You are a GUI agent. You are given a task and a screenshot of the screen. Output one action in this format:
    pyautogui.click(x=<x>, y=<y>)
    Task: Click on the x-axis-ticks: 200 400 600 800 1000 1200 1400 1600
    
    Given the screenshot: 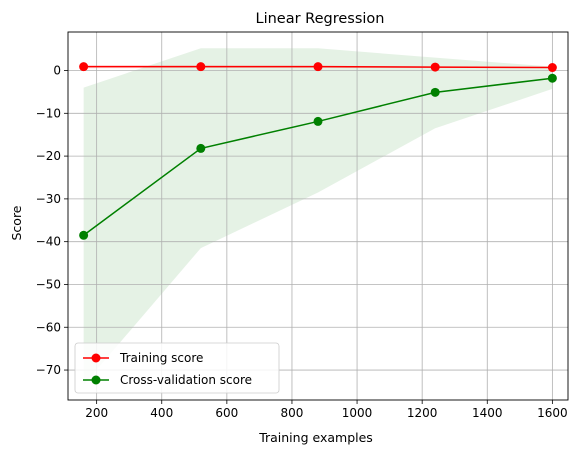 What is the action you would take?
    pyautogui.click(x=326, y=410)
    